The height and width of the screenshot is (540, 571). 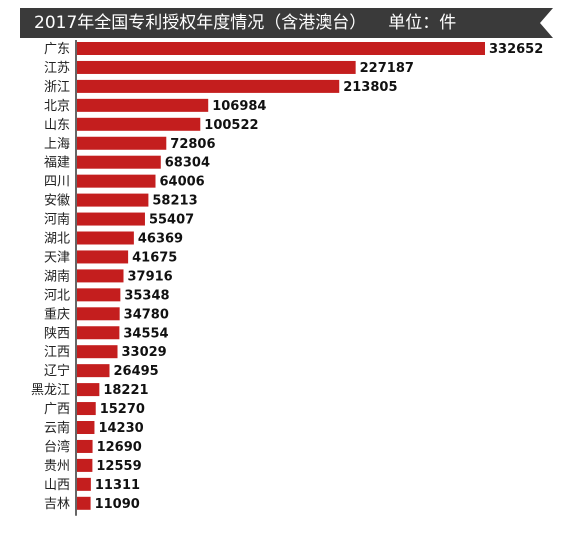 I want to click on value-label: 33029, so click(x=144, y=352).